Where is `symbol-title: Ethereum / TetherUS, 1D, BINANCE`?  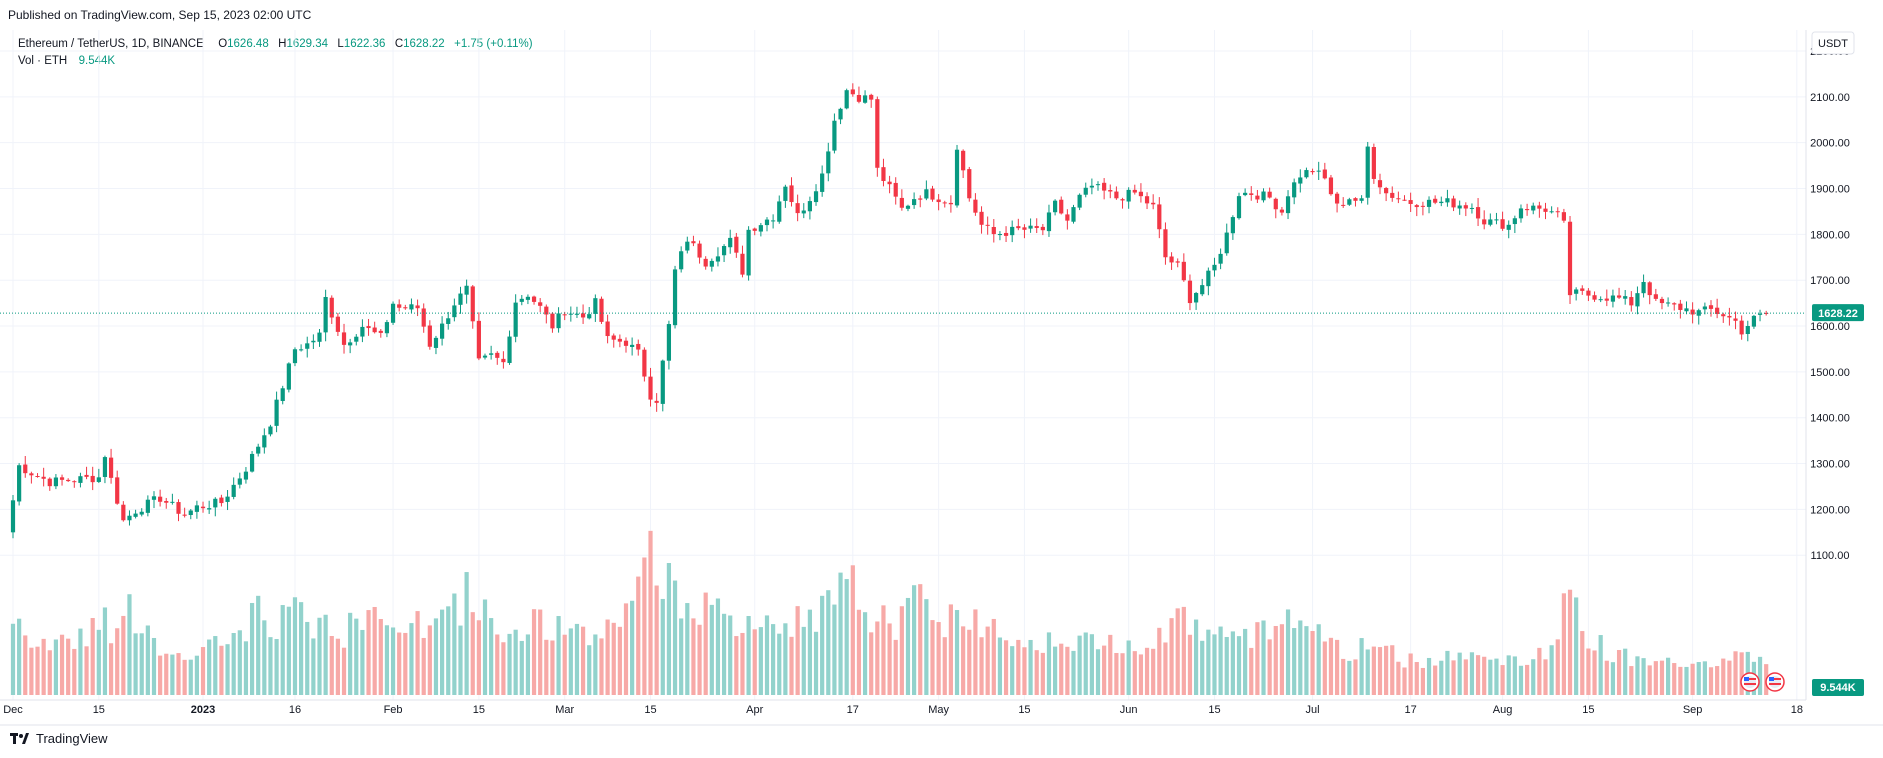 symbol-title: Ethereum / TetherUS, 1D, BINANCE is located at coordinates (111, 44).